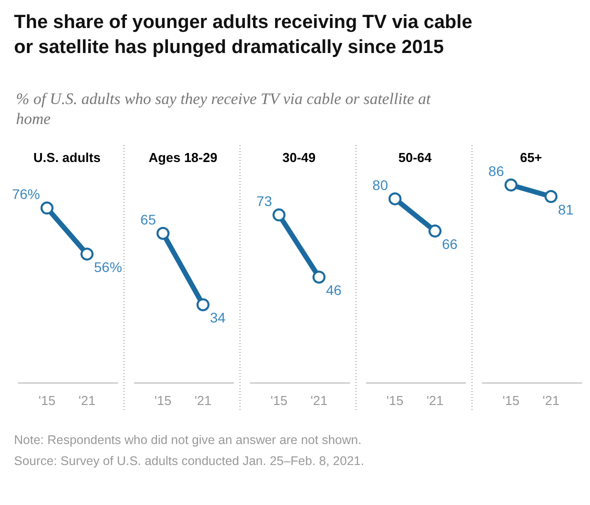  Describe the element at coordinates (334, 290) in the screenshot. I see `data-label: 46` at that location.